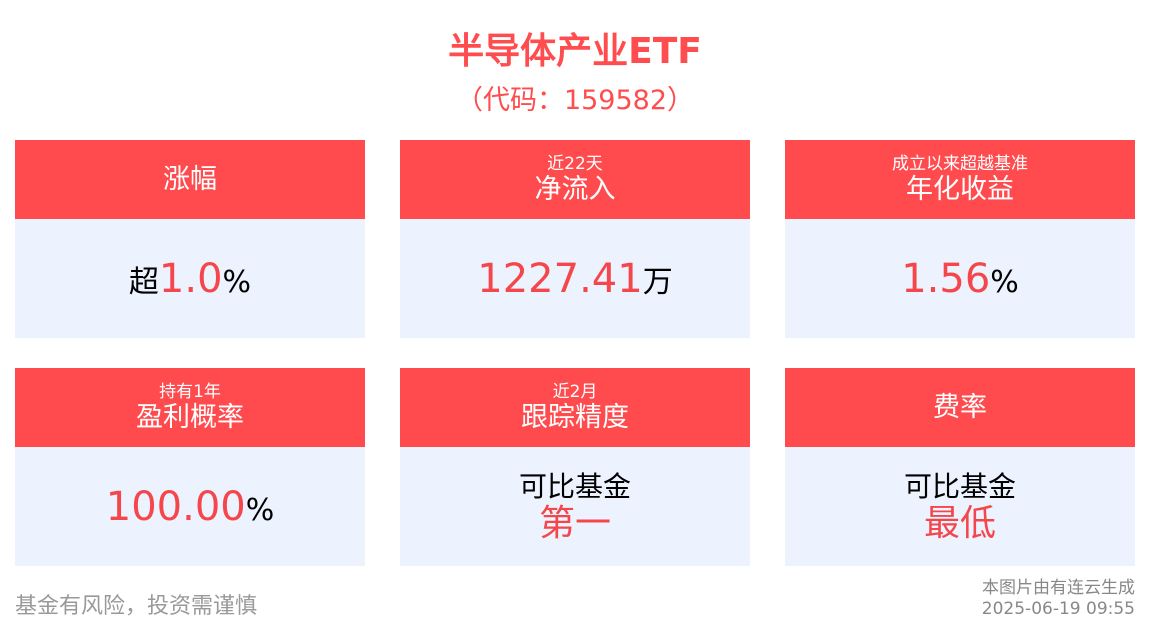 Image resolution: width=1150 pixels, height=632 pixels. Describe the element at coordinates (136, 606) in the screenshot. I see `risk-disclaimer: 基金有风险，投资需谨慎` at that location.